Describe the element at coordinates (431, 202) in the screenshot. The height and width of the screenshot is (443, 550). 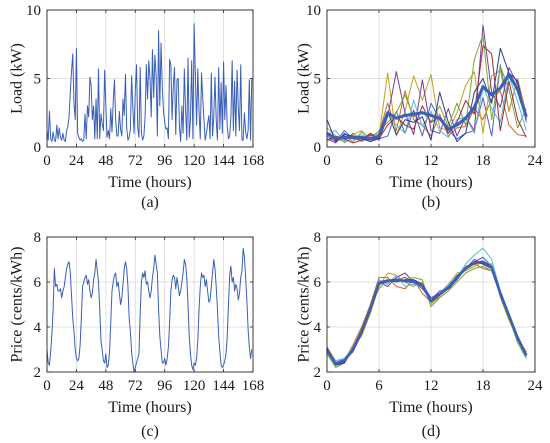
I see `panel-b-label: (b)` at that location.